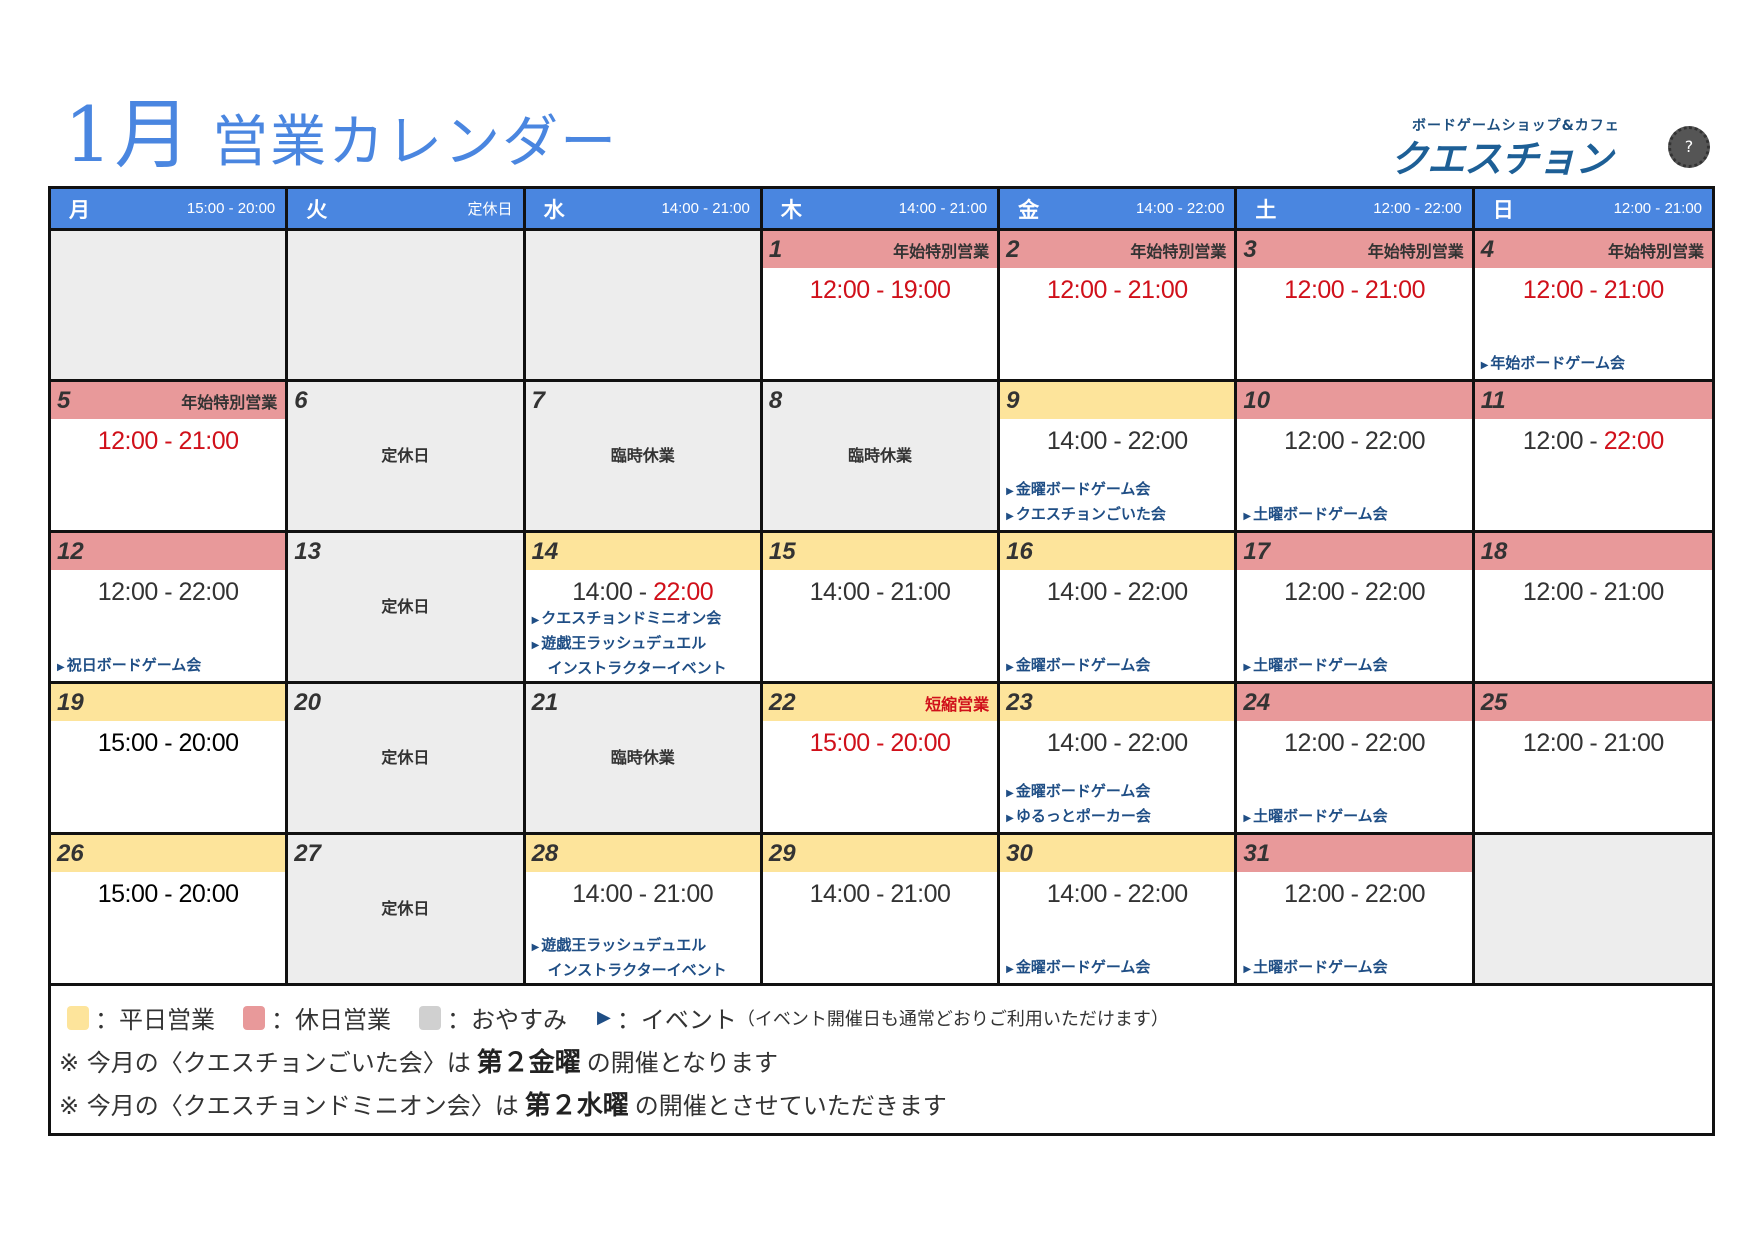 Image resolution: width=1755 pixels, height=1240 pixels. What do you see at coordinates (1013, 400) in the screenshot?
I see `day-number: 9` at bounding box center [1013, 400].